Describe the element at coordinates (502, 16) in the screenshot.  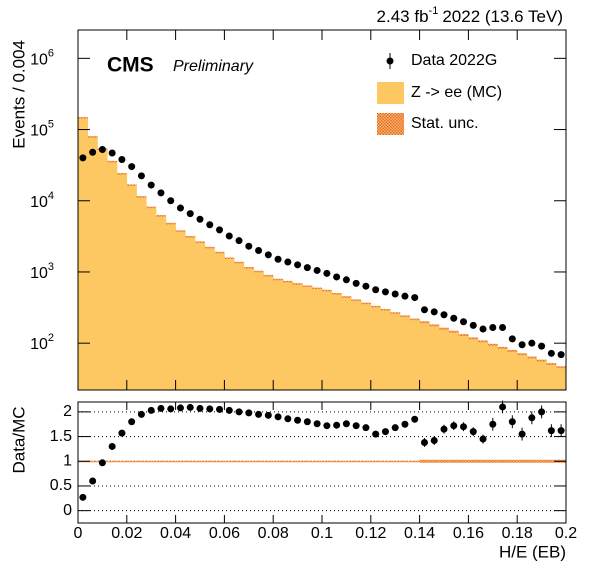
I see `lumi-rest: 2022 (13.6 TeV)` at that location.